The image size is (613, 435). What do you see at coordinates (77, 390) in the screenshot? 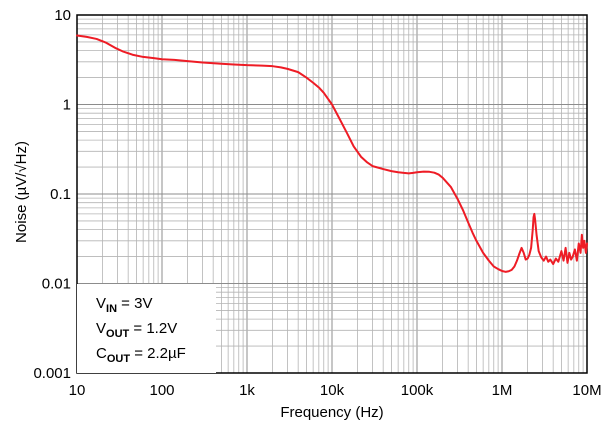
I see `x-tick-label: 10` at bounding box center [77, 390].